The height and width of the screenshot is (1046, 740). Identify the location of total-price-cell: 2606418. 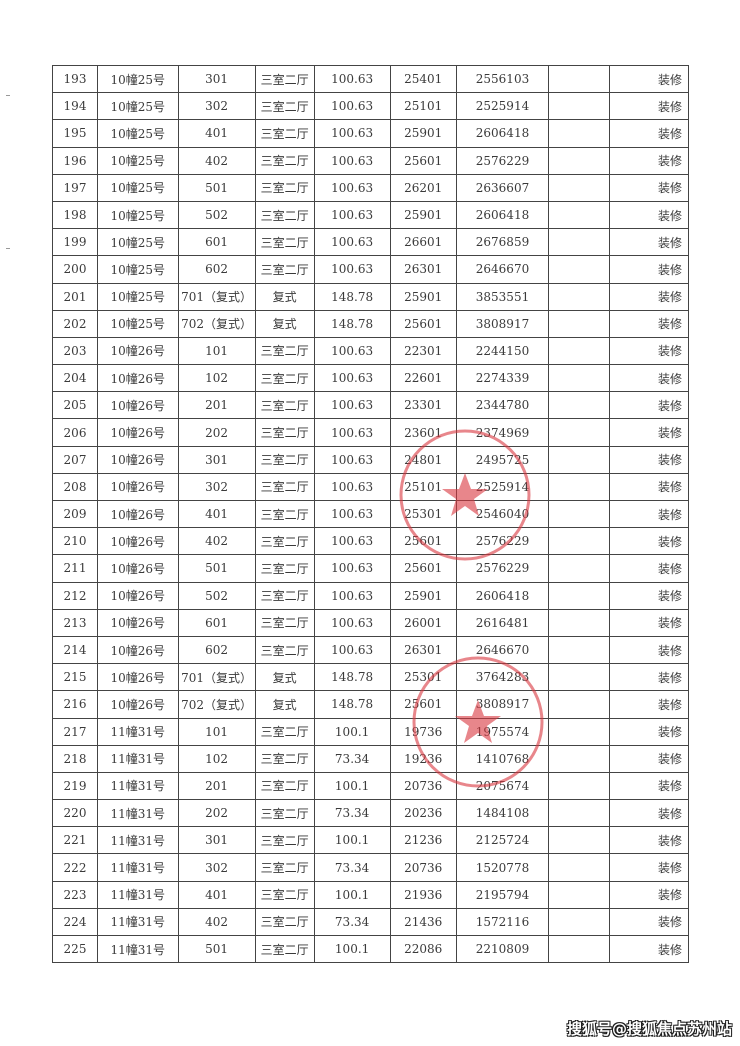
(502, 133).